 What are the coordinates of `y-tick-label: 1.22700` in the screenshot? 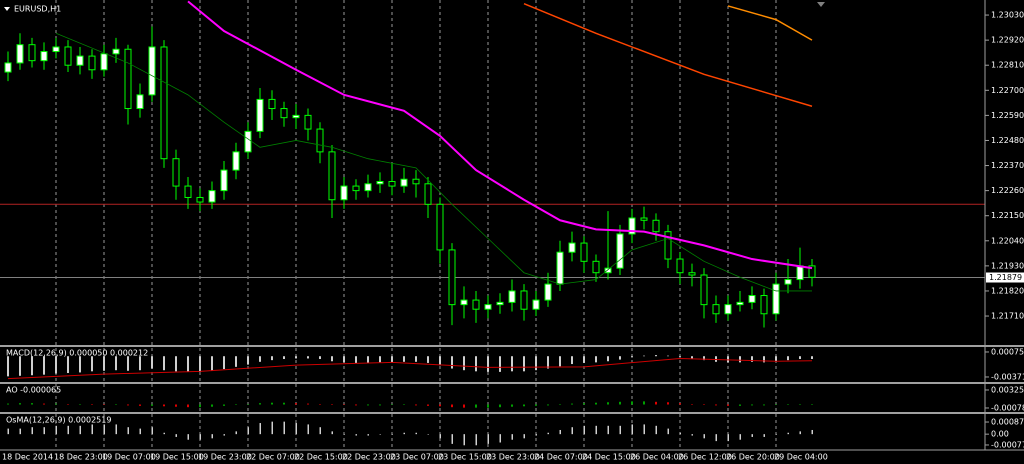 It's located at (1007, 90).